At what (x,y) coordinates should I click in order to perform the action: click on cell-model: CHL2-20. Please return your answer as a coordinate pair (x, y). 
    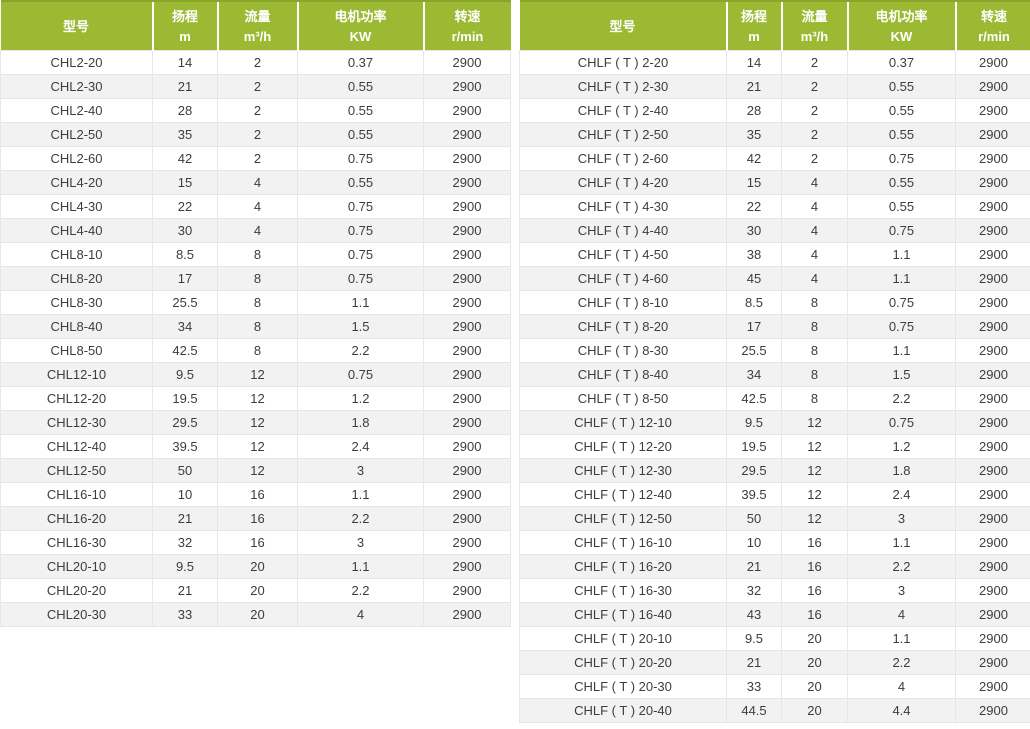
    Looking at the image, I should click on (76, 62).